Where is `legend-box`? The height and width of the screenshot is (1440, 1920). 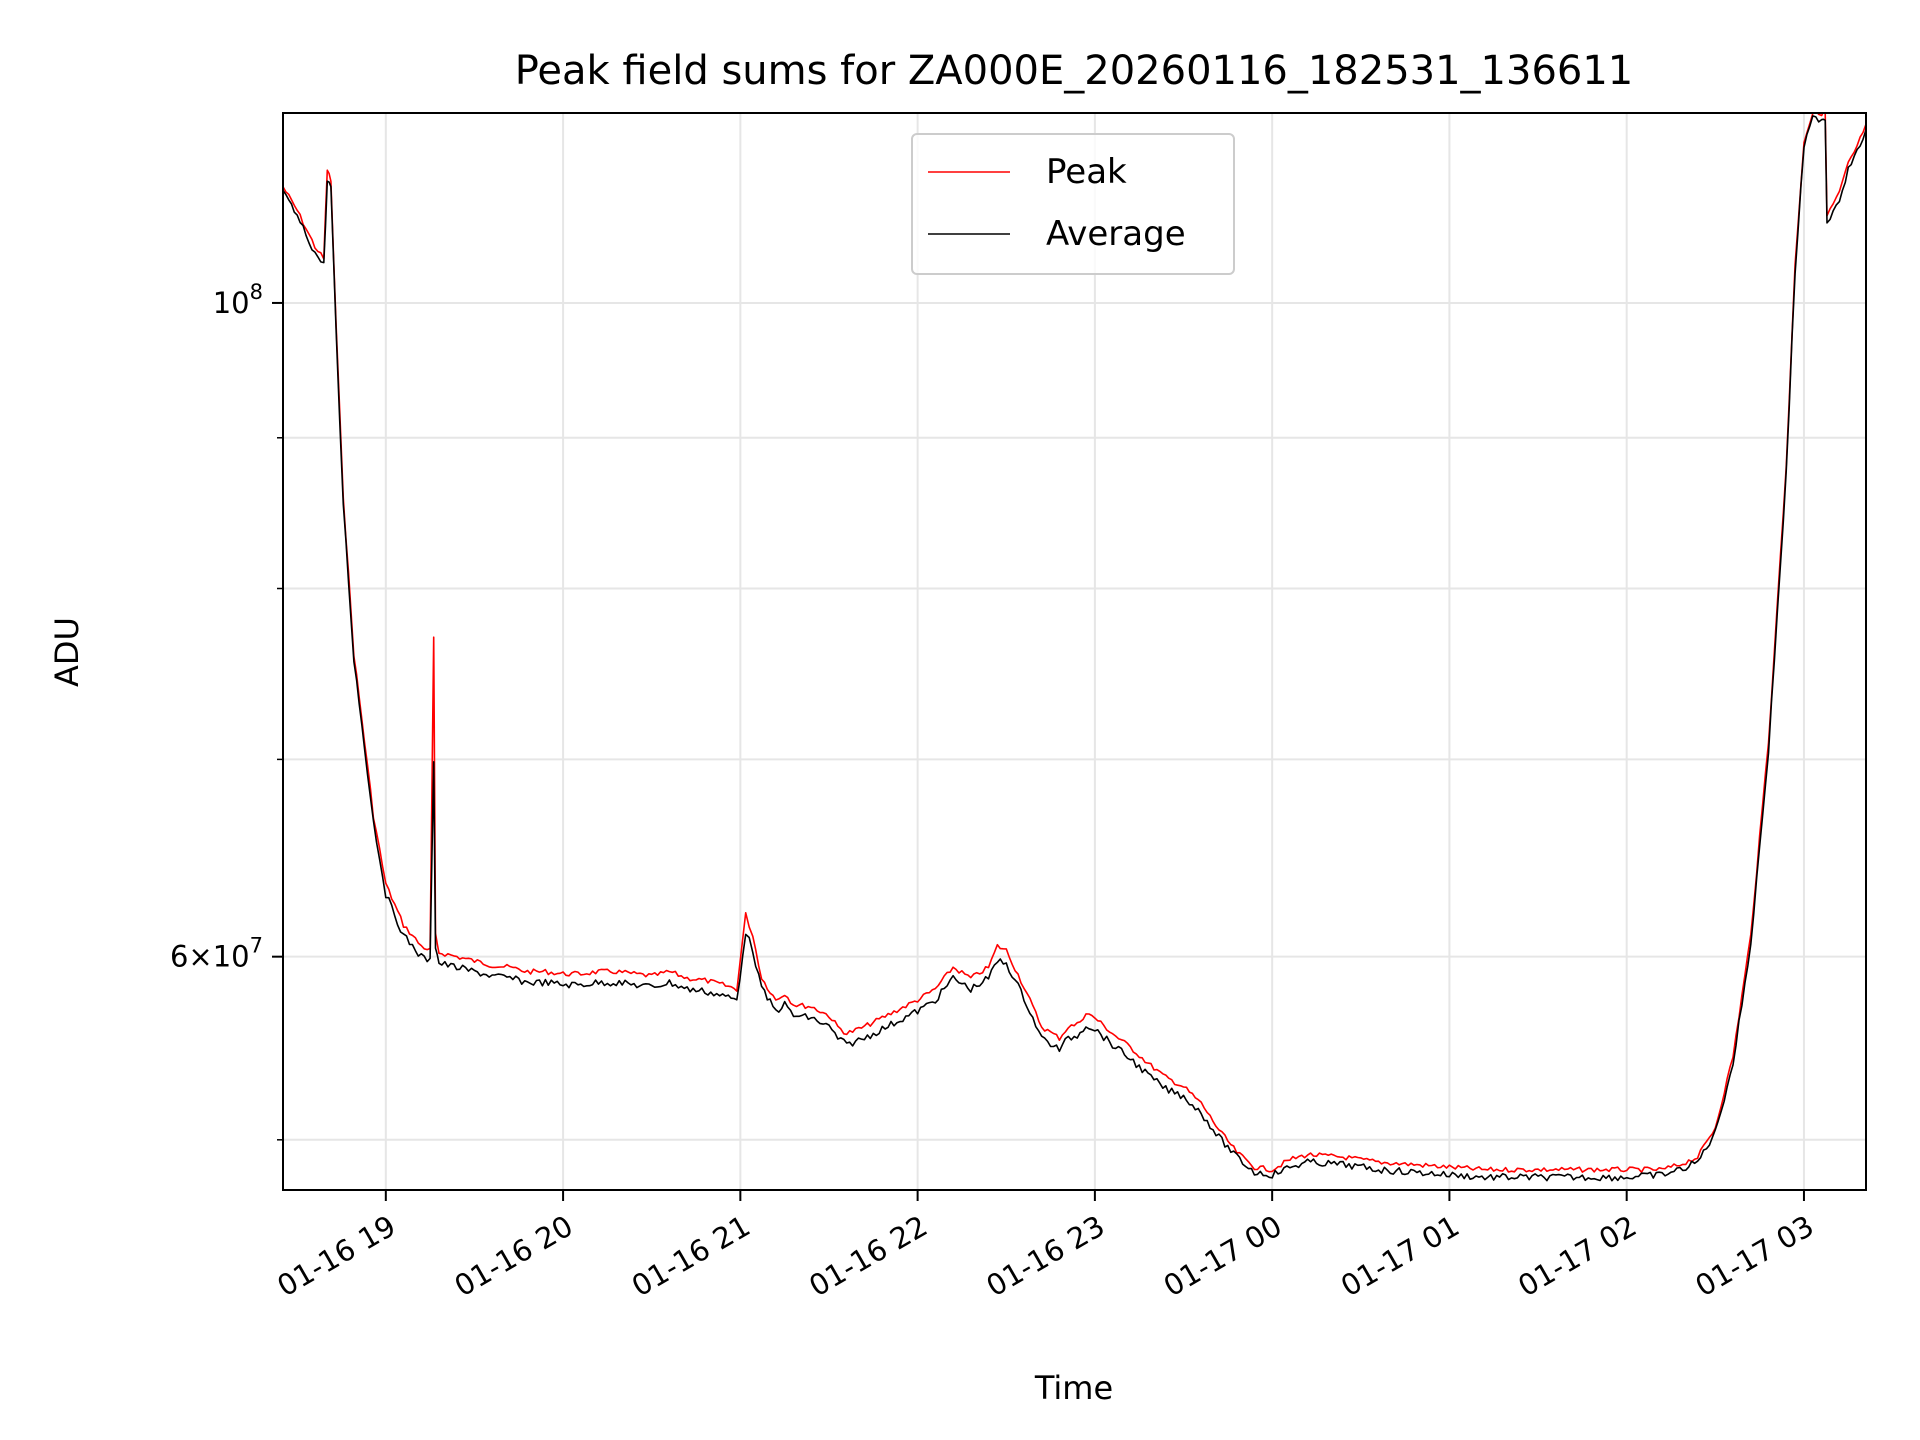
legend-box is located at coordinates (1073, 204).